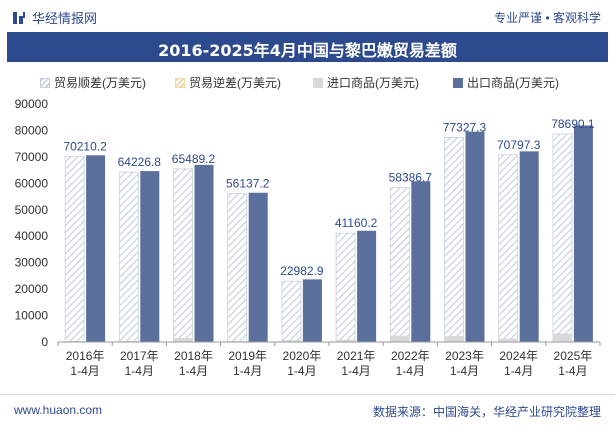 The height and width of the screenshot is (428, 615). I want to click on top-bar: 华经情报网 专业严谨 • 客观科学, so click(307, 16).